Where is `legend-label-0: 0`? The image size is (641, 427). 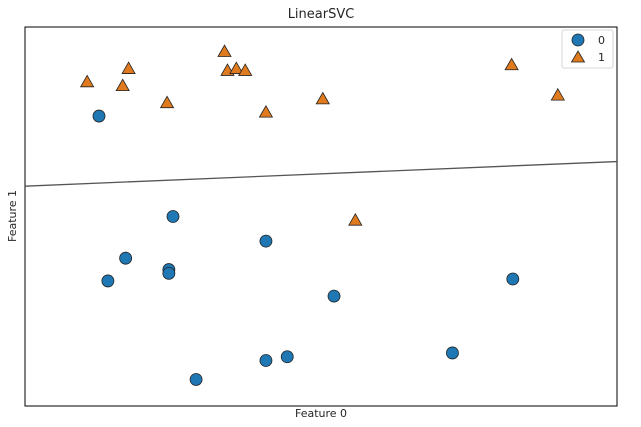
legend-label-0: 0 is located at coordinates (601, 40).